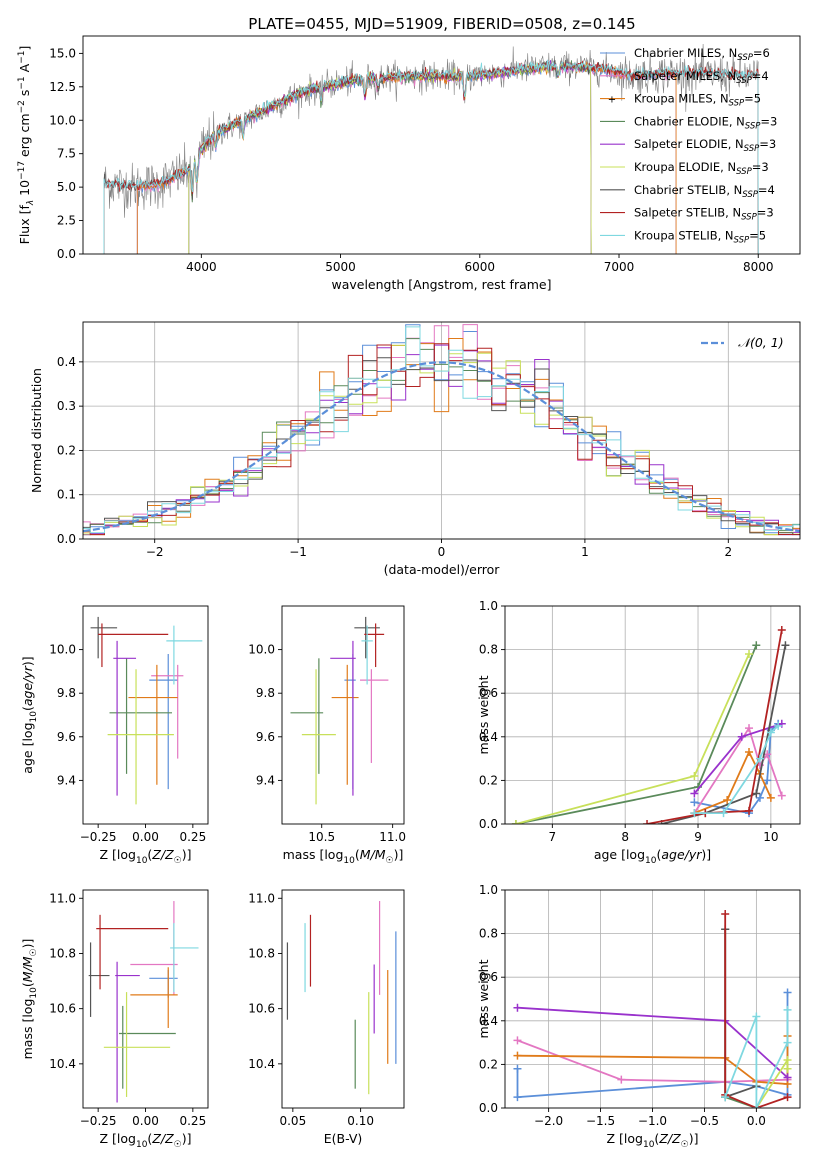  What do you see at coordinates (431, 156) in the screenshot?
I see `model-spectrum-kroupa-stelib` at bounding box center [431, 156].